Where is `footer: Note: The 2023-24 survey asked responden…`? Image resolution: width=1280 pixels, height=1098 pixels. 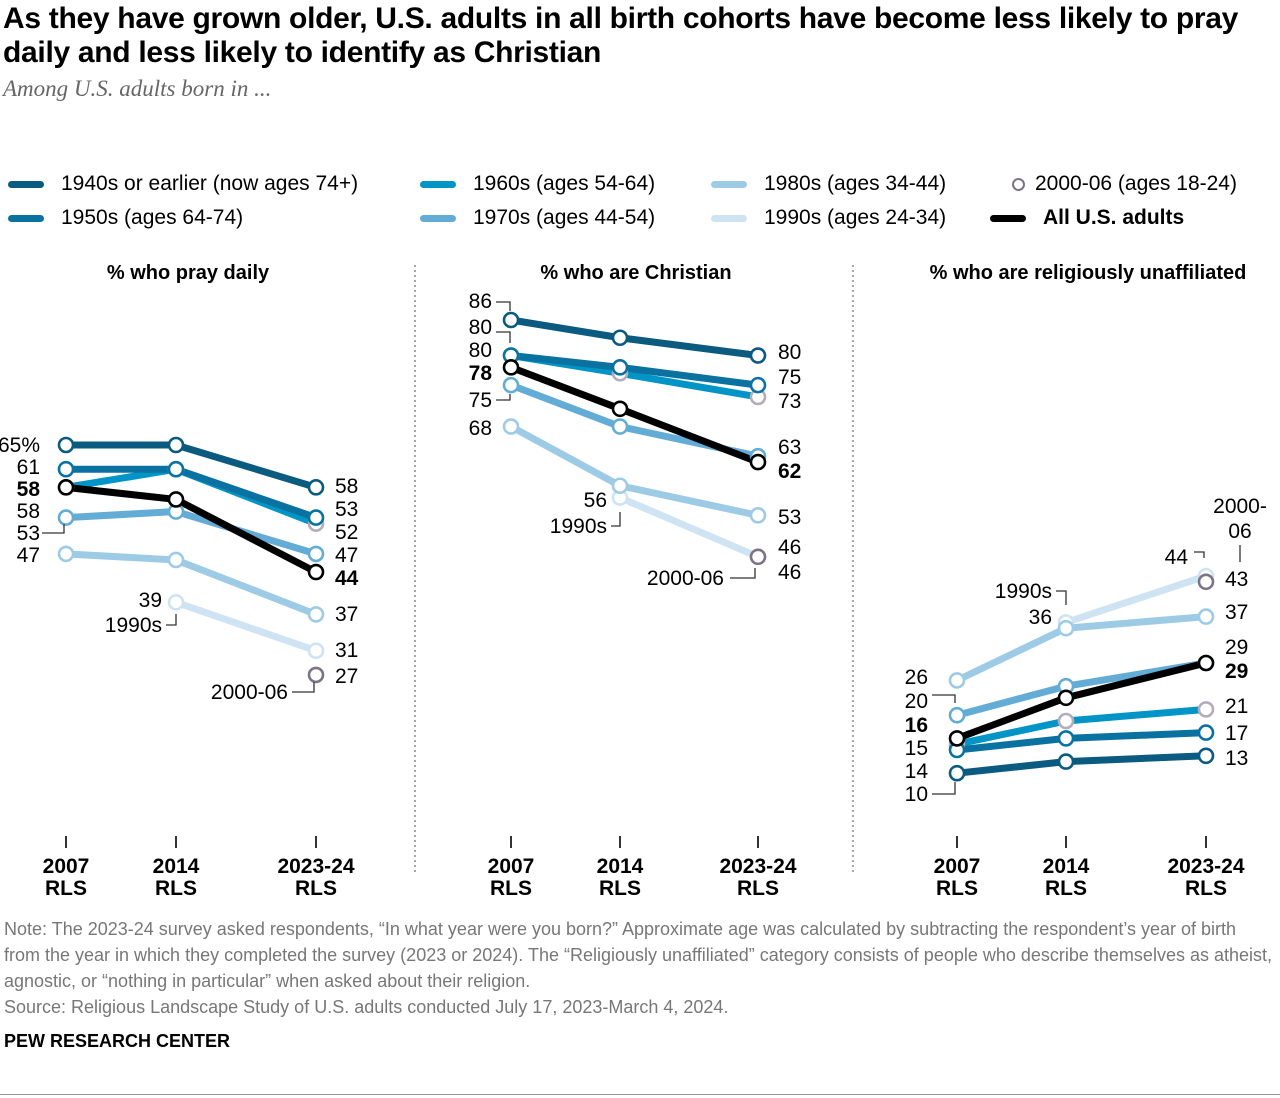
footer: Note: The 2023-24 survey asked responden… is located at coordinates (640, 984).